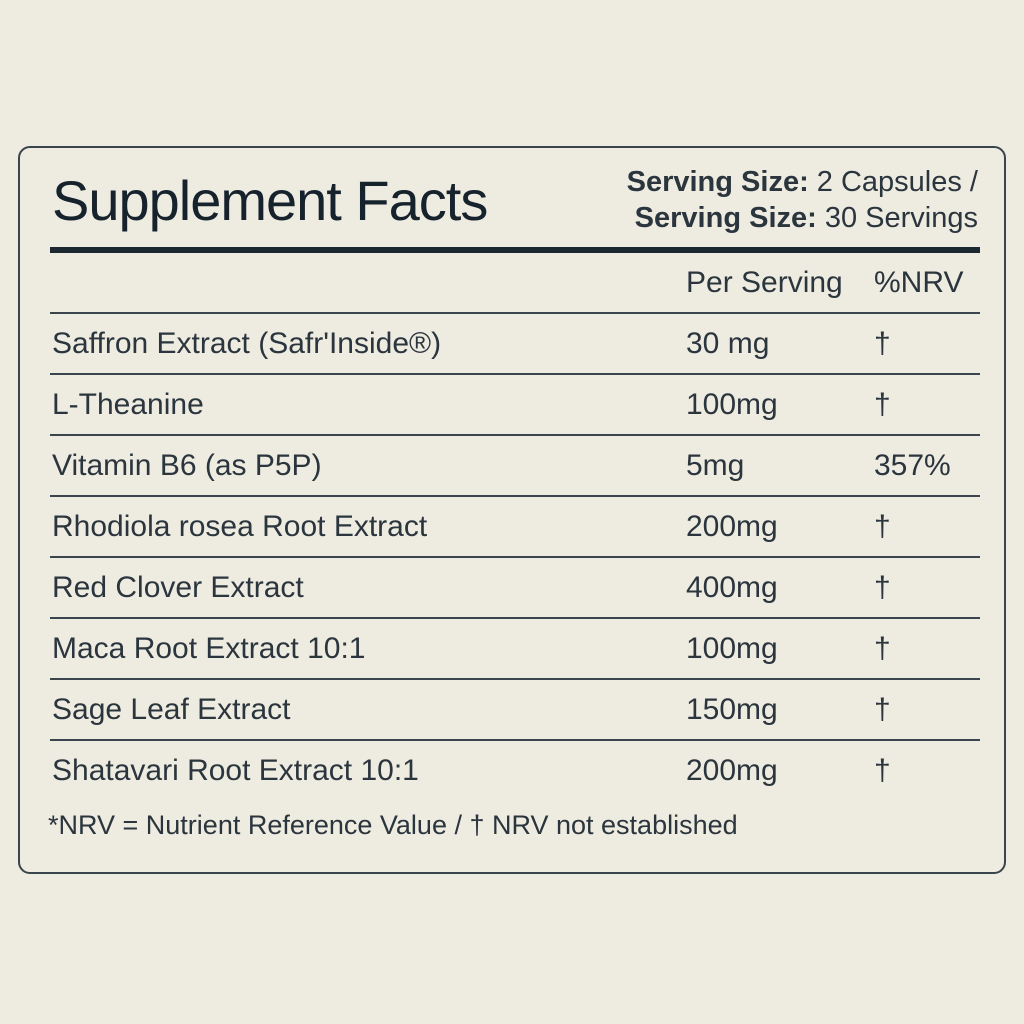 The image size is (1024, 1024). Describe the element at coordinates (515, 466) in the screenshot. I see `table-row: Vitamin B6 (as P5P) 5mg 357%` at that location.